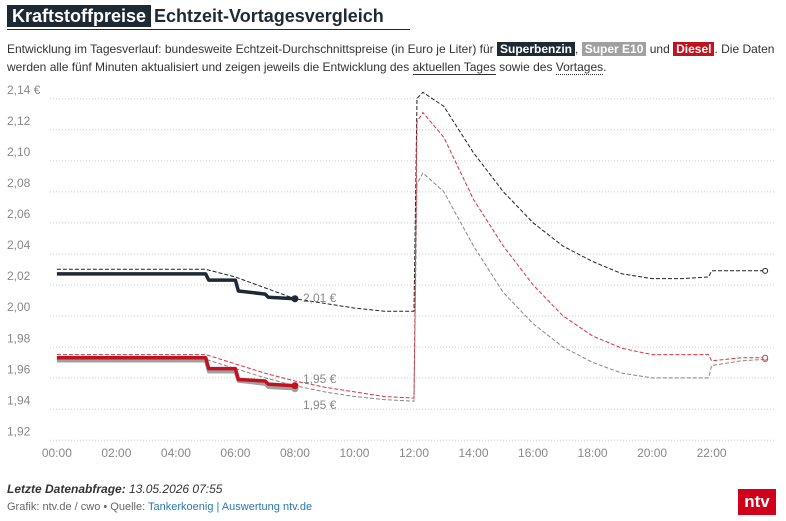 This screenshot has height=521, width=786. I want to click on legend-badge: Super E10, so click(614, 49).